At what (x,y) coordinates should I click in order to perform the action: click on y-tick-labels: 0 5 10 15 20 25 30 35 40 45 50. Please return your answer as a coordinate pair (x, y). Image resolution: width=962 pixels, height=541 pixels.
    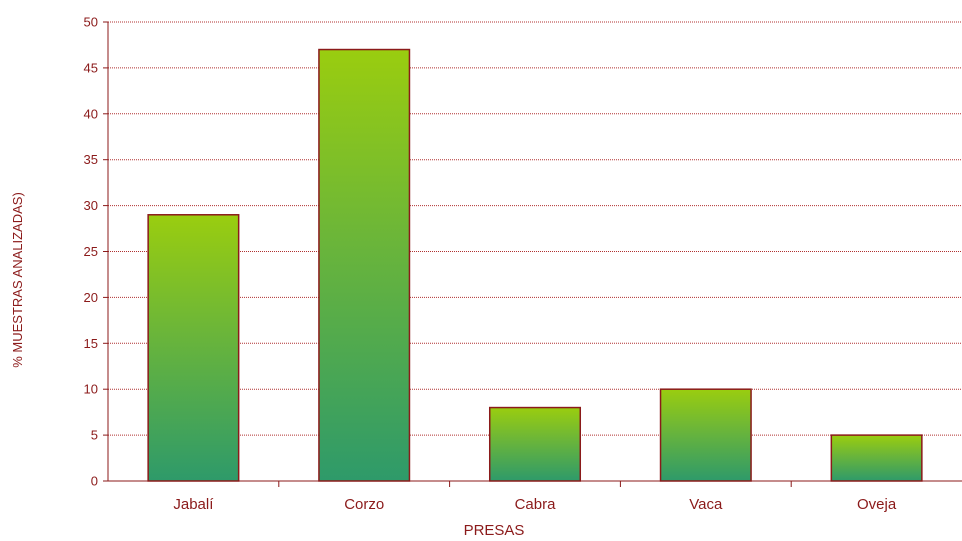
    Looking at the image, I should click on (91, 252).